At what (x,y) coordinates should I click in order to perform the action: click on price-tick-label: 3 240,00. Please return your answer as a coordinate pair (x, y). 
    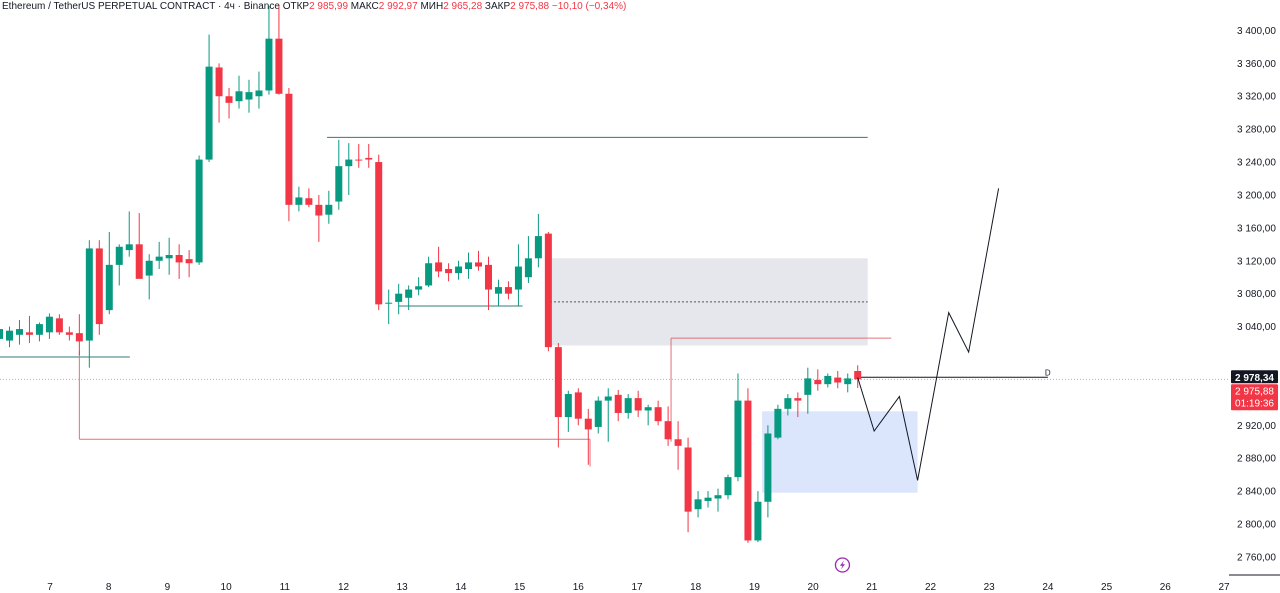
    Looking at the image, I should click on (1256, 163).